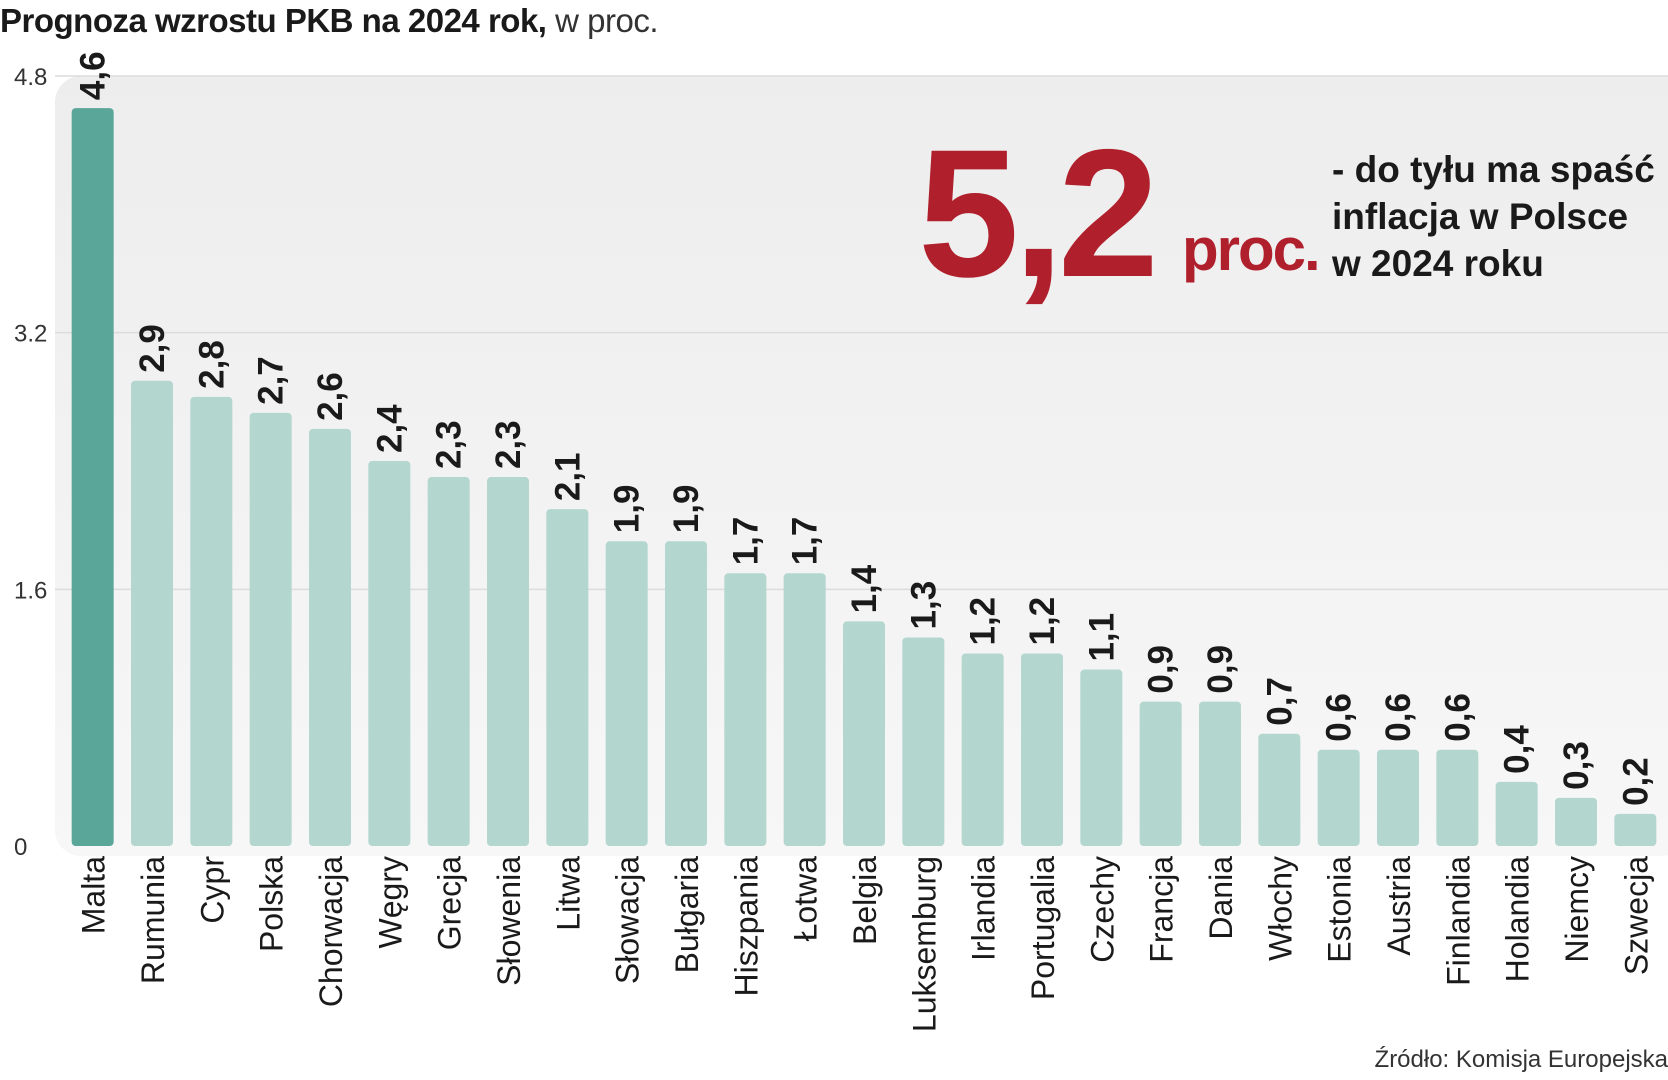 Image resolution: width=1668 pixels, height=1080 pixels. Describe the element at coordinates (271, 380) in the screenshot. I see `value-label: 2,7` at that location.